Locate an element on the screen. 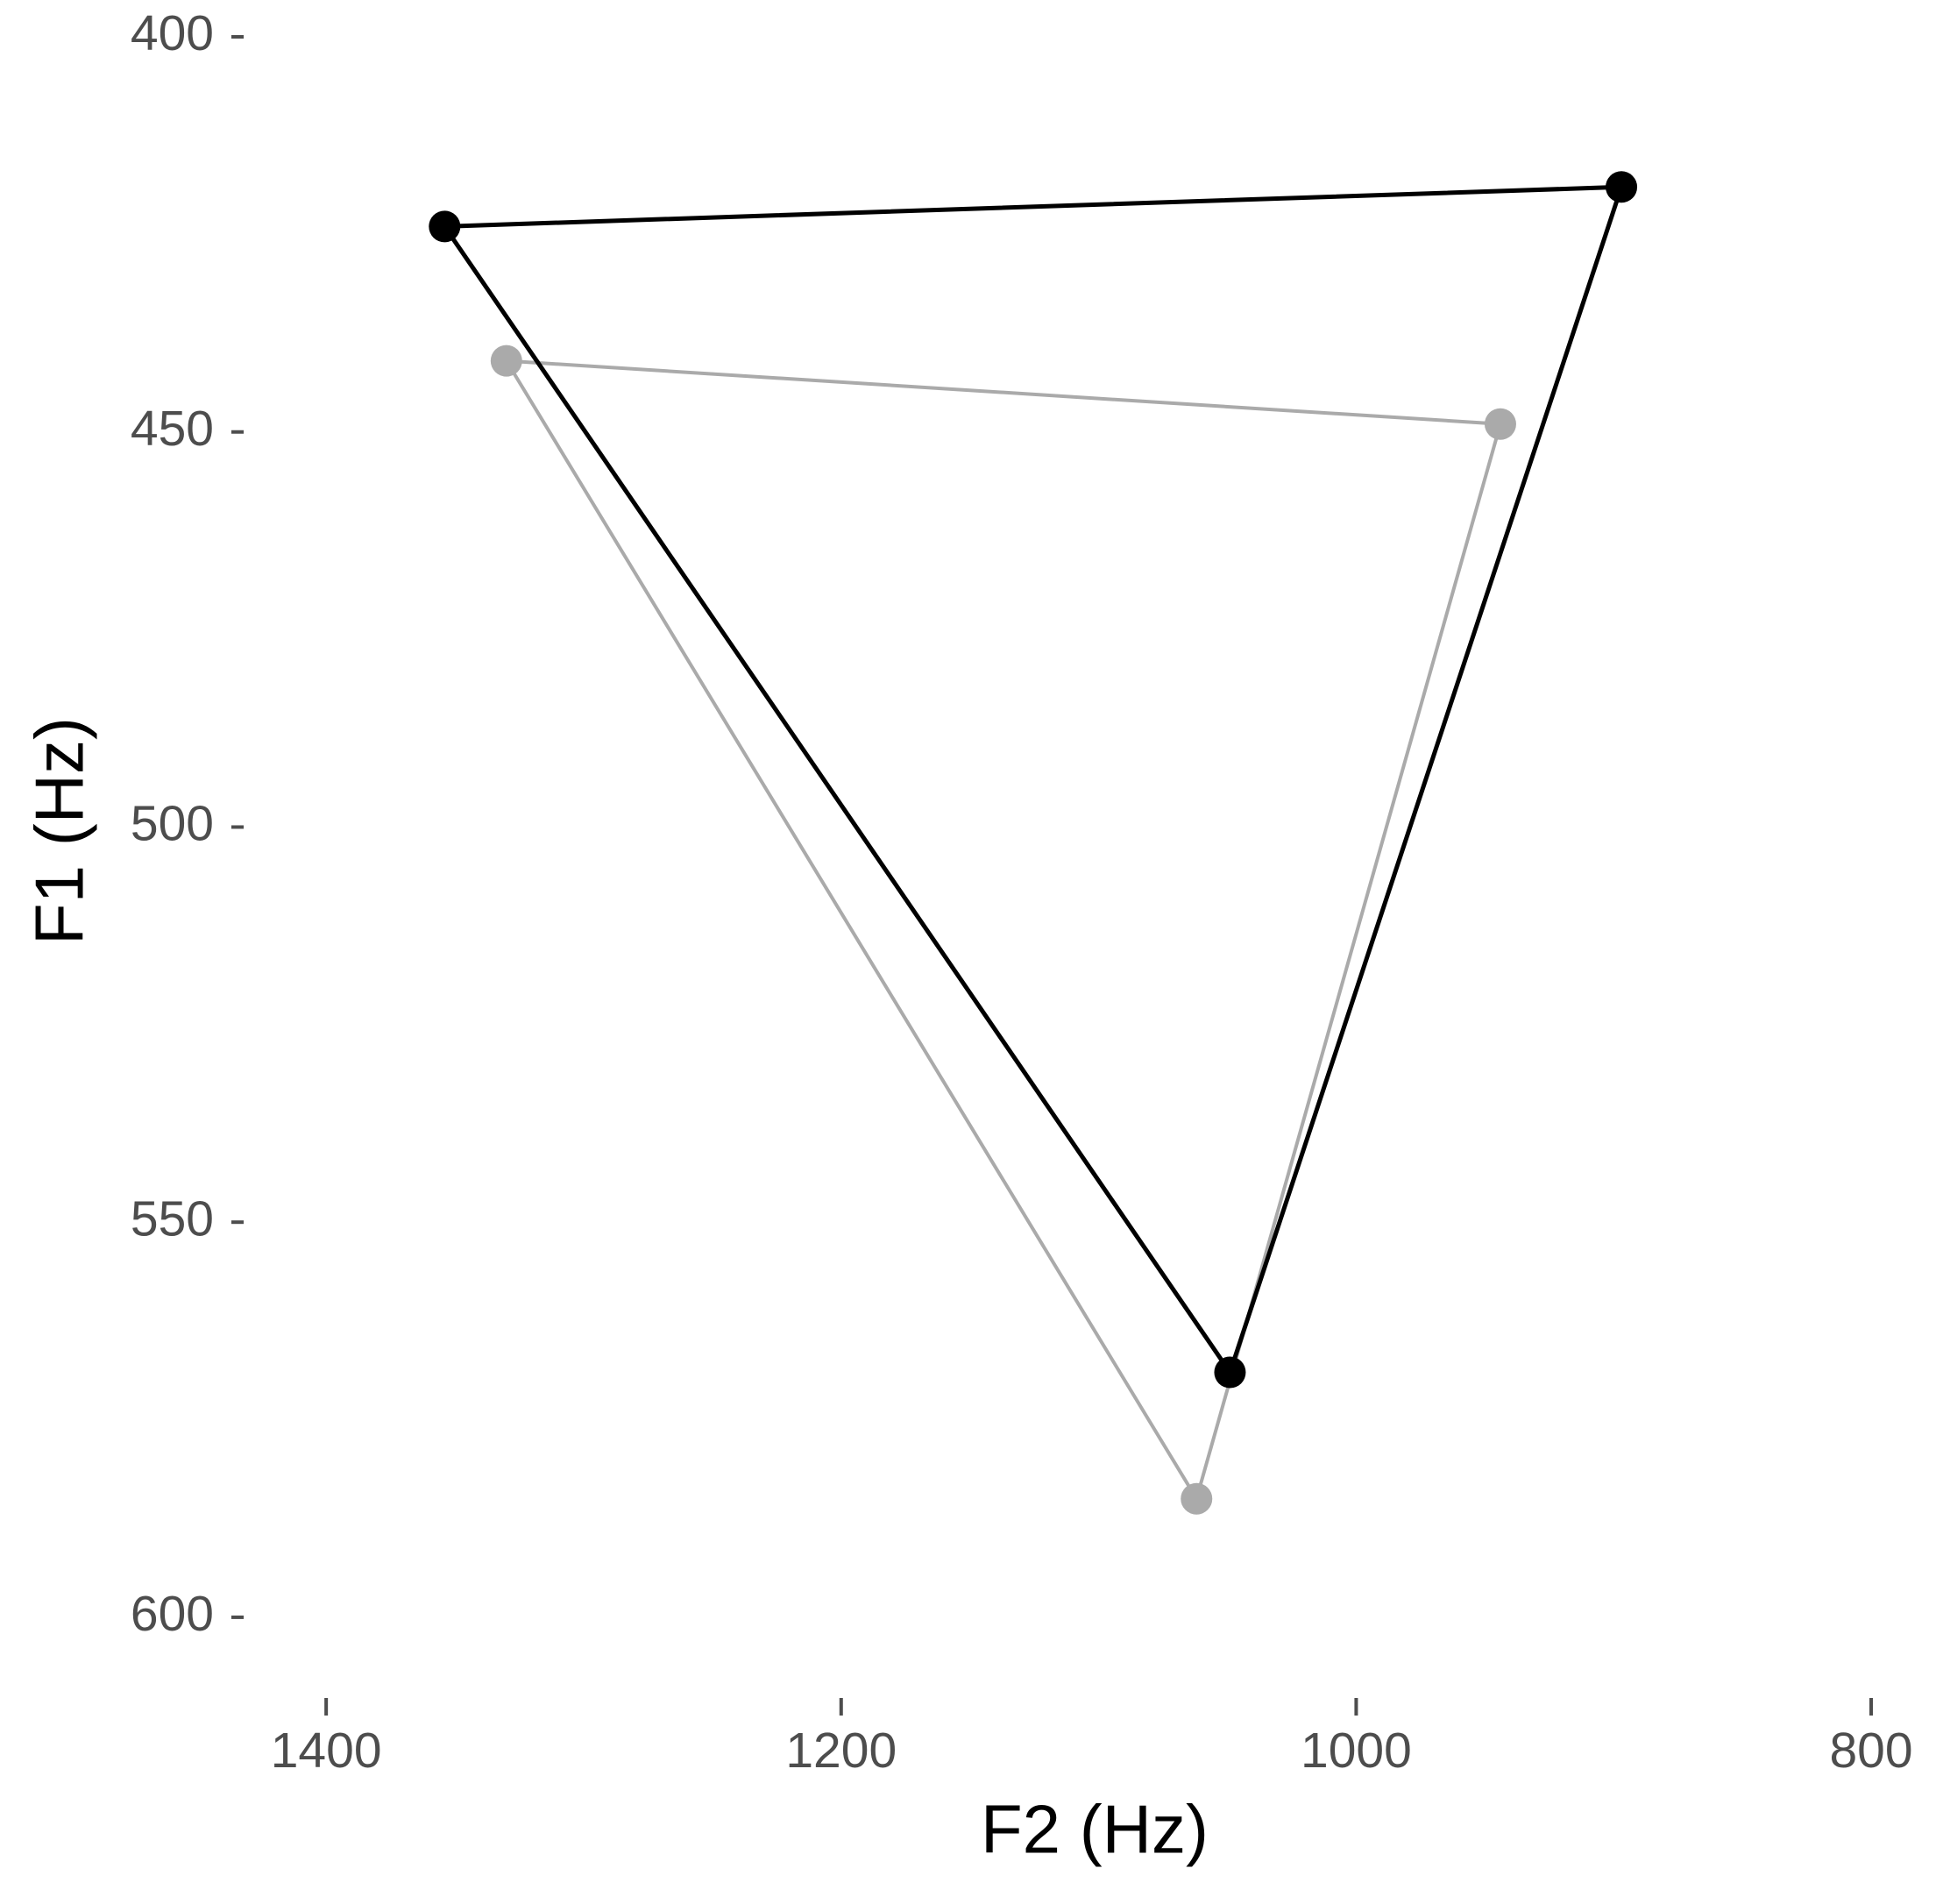 The width and height of the screenshot is (1943, 1904). y-tick-label: 550 is located at coordinates (172, 1218).